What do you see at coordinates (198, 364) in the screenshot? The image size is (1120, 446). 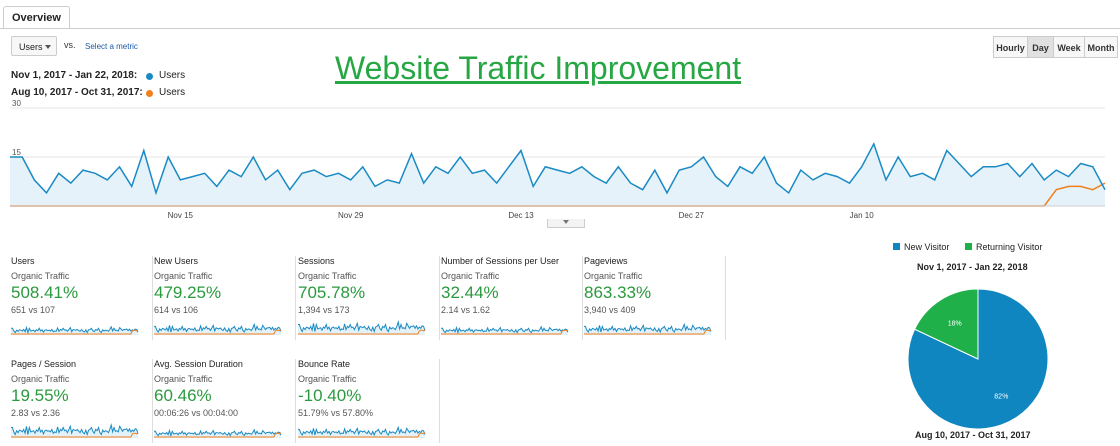 I see `metric-name: Avg. Session Duration` at bounding box center [198, 364].